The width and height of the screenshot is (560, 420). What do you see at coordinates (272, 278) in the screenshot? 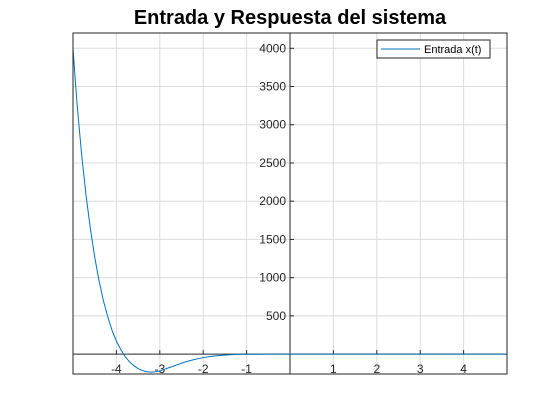
I see `y-tick-label: 1000` at bounding box center [272, 278].